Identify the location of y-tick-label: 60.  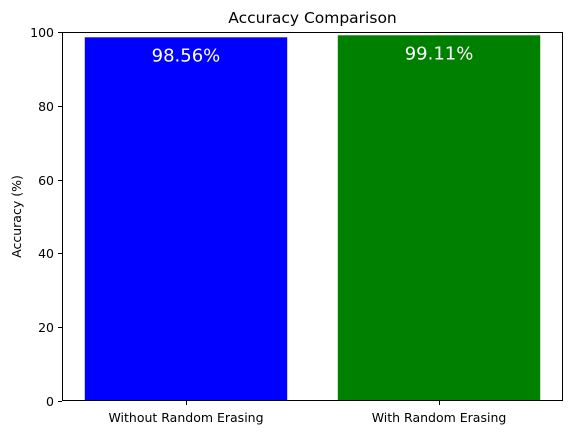
(46, 180).